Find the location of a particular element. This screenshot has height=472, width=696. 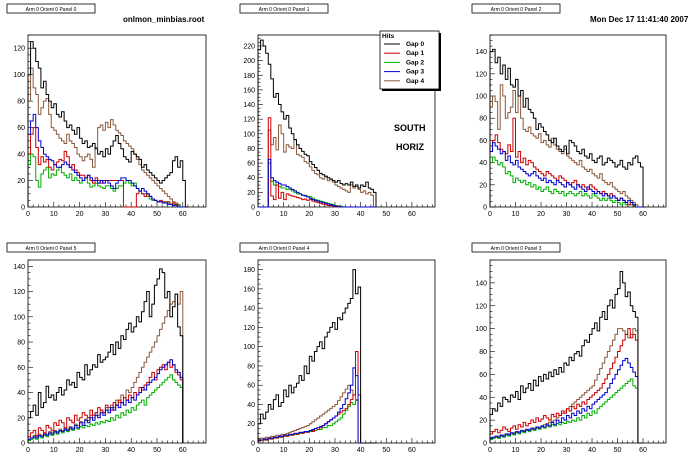

legend-label-gap-2: Gap 2 is located at coordinates (415, 62).